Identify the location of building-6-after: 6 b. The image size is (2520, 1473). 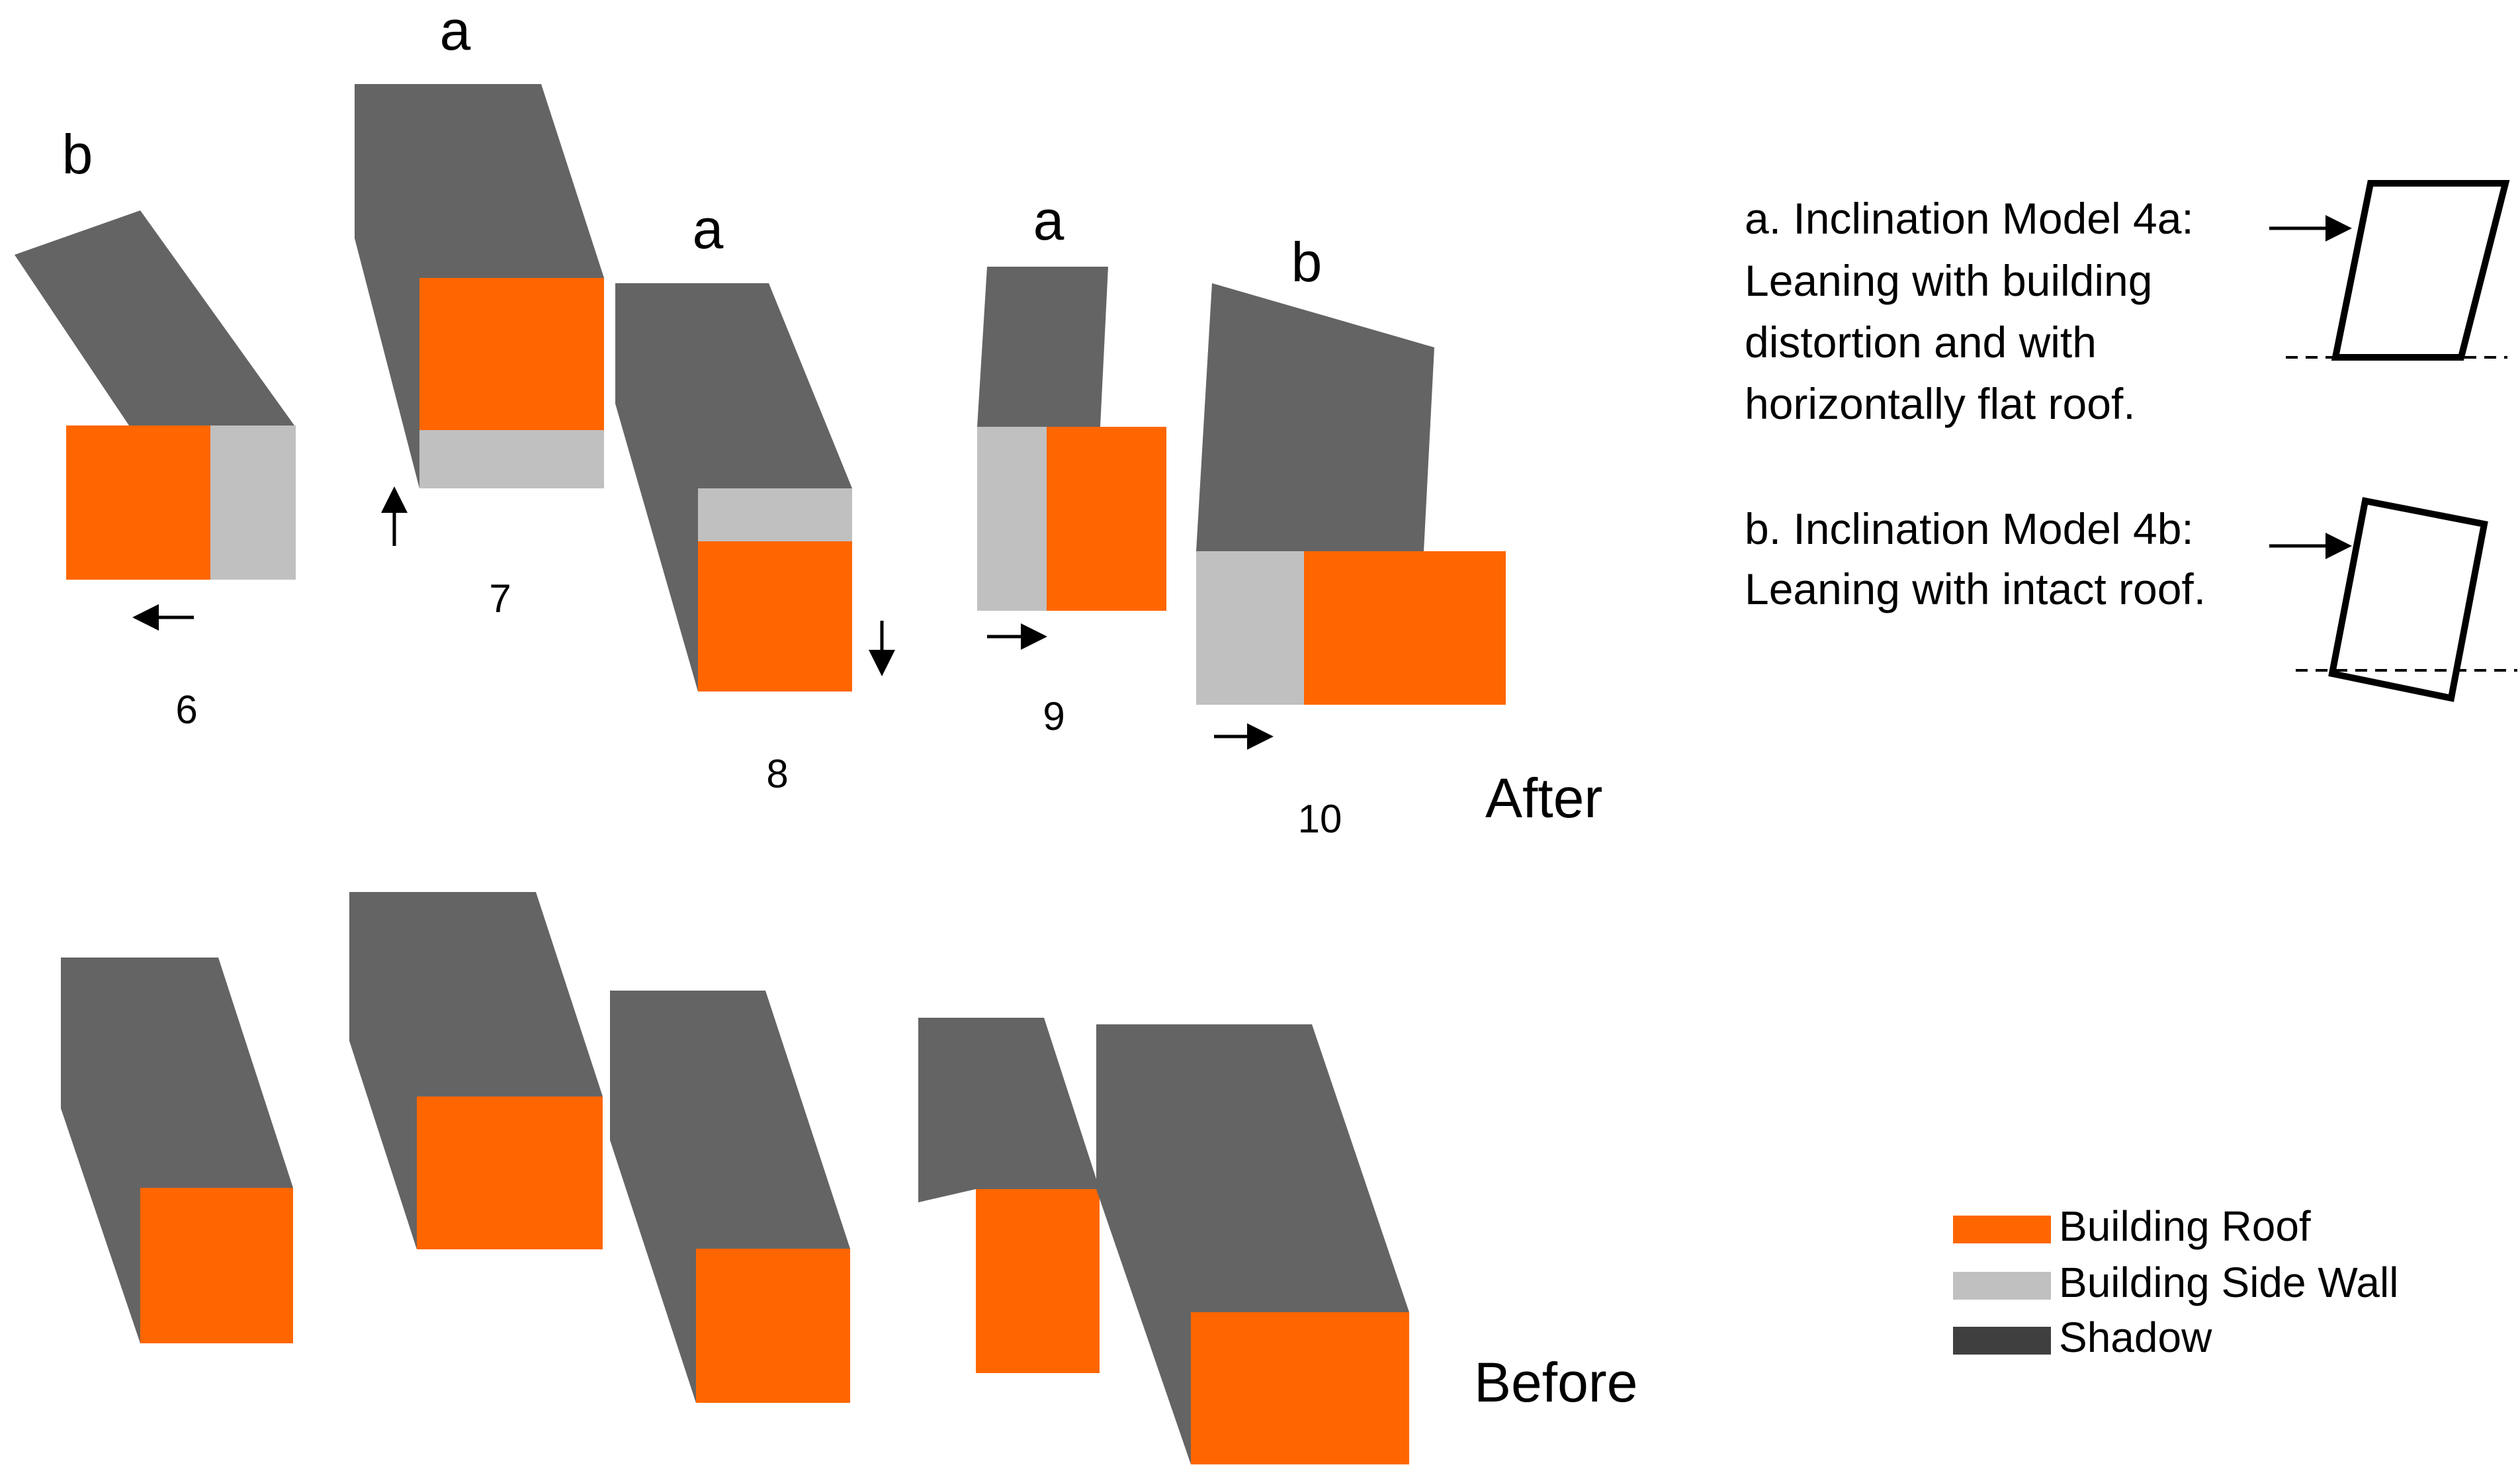
(155, 428).